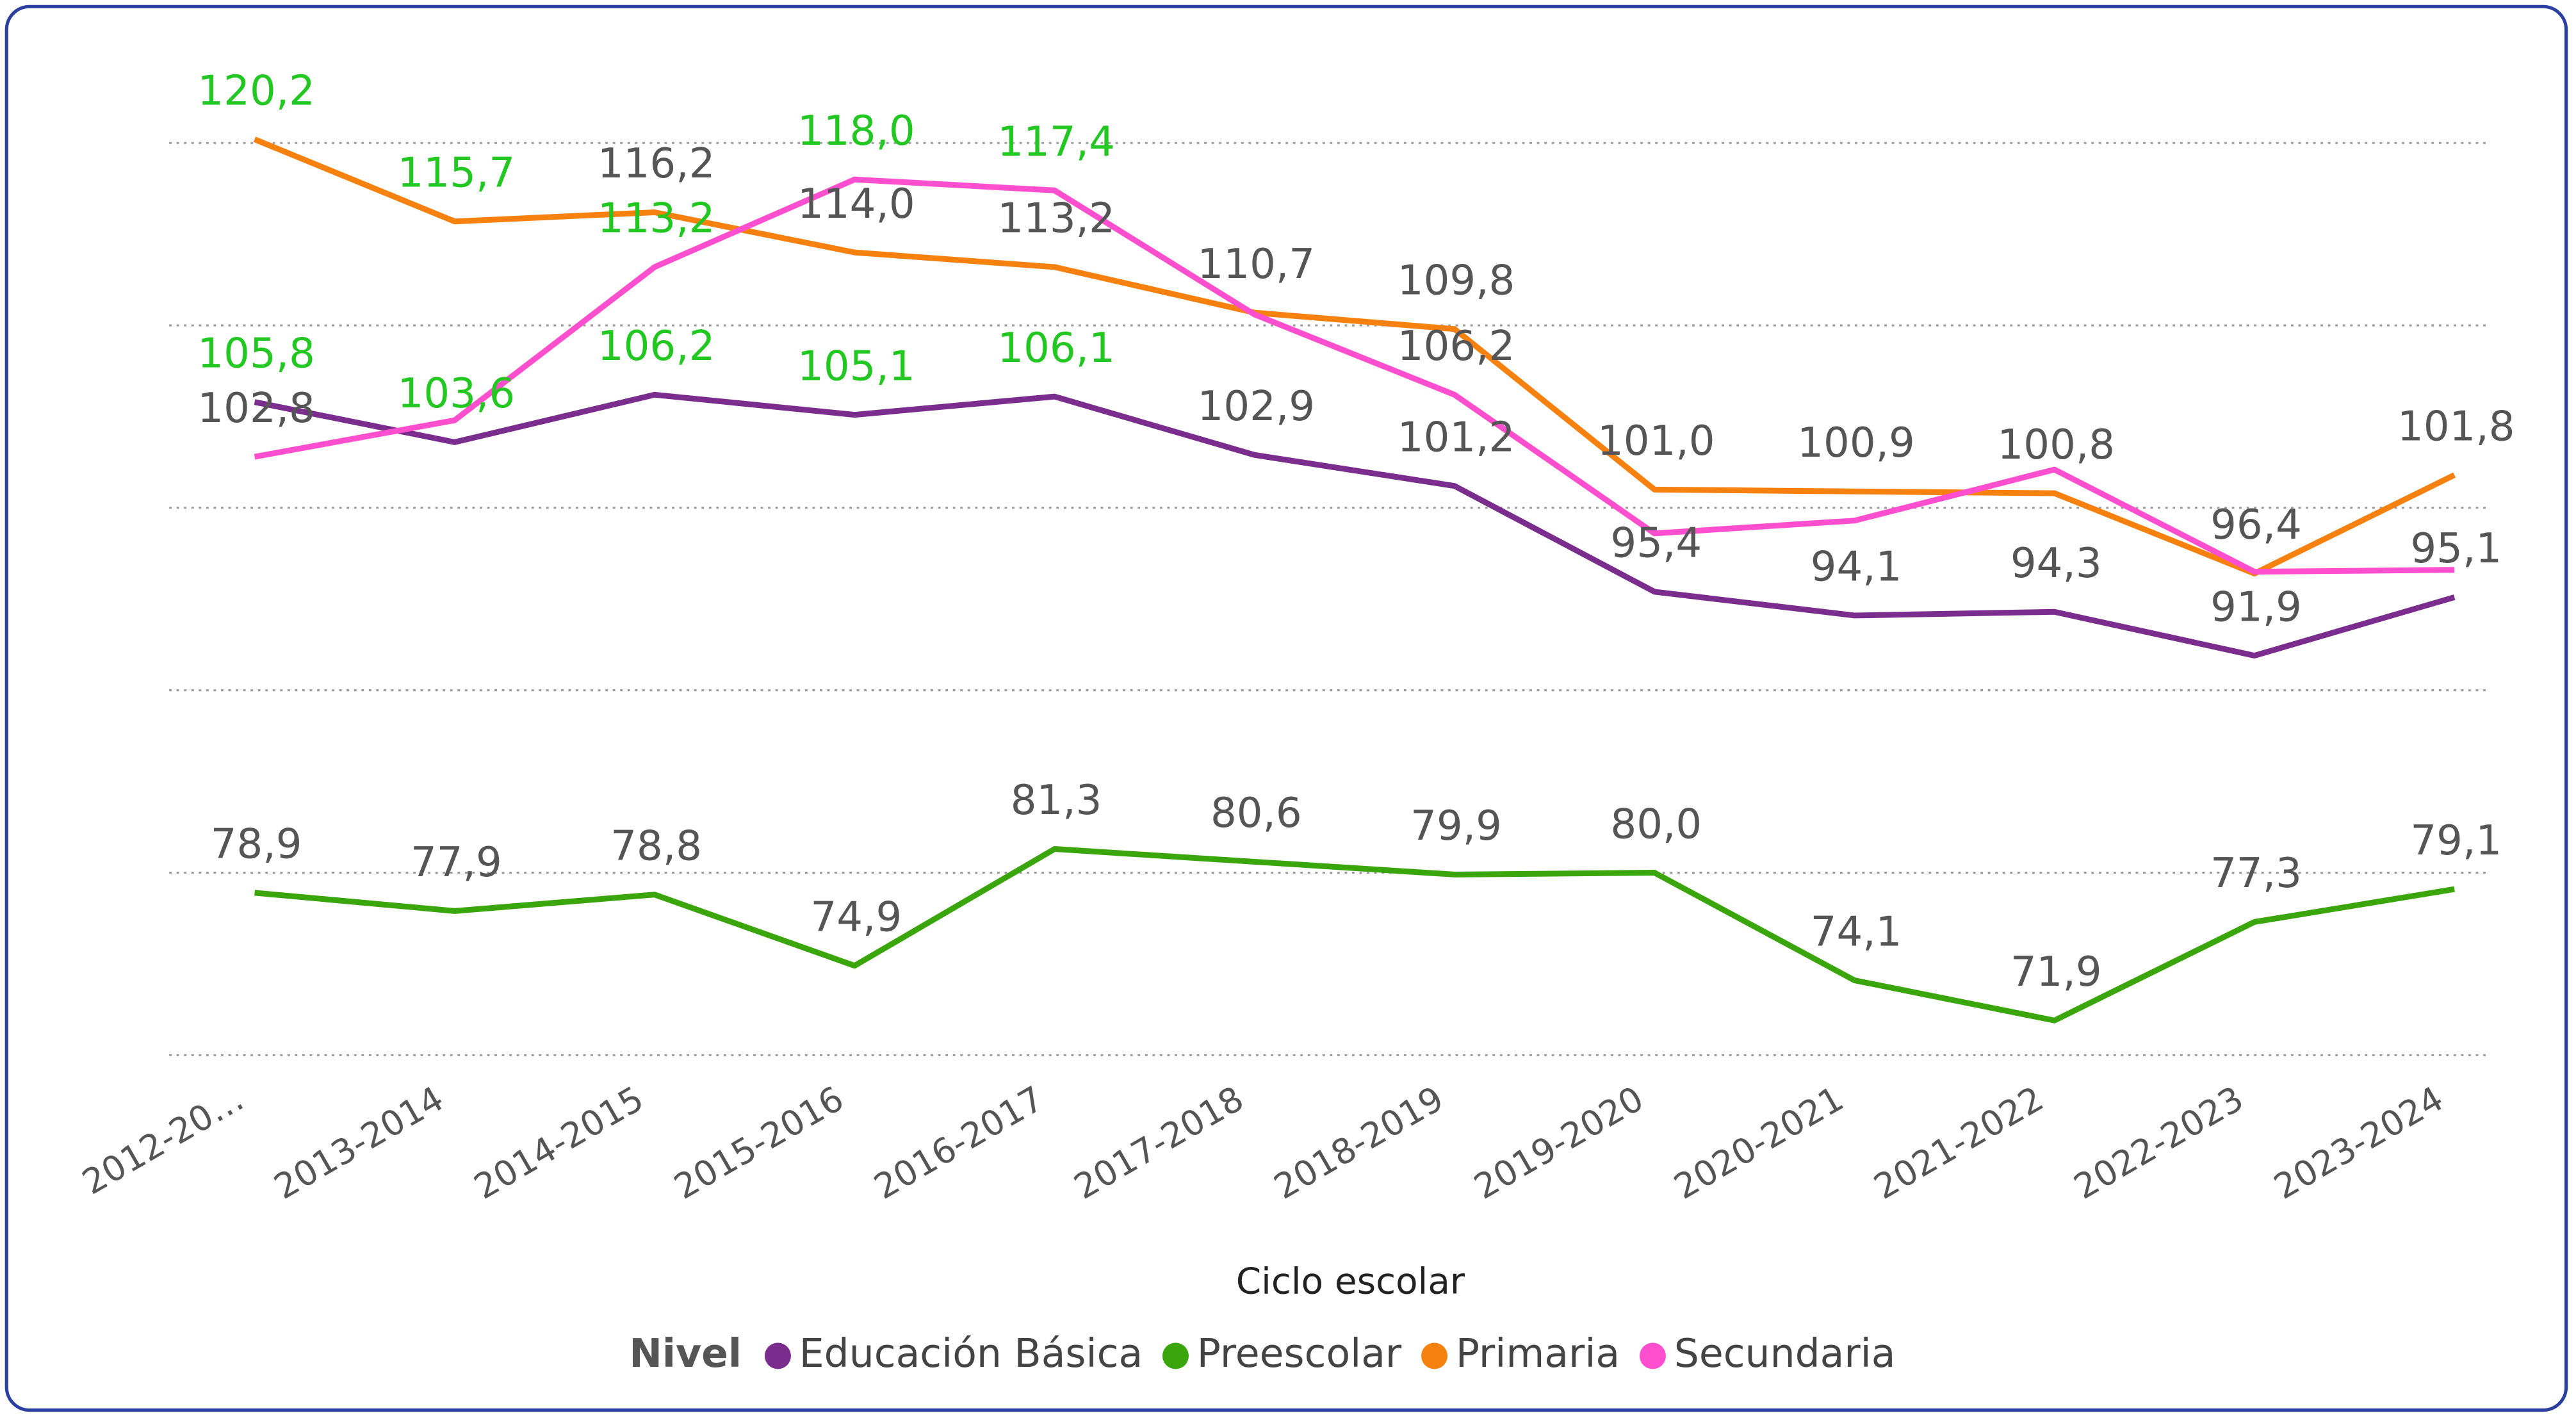  What do you see at coordinates (1299, 1353) in the screenshot?
I see `legend-label: Preescolar` at bounding box center [1299, 1353].